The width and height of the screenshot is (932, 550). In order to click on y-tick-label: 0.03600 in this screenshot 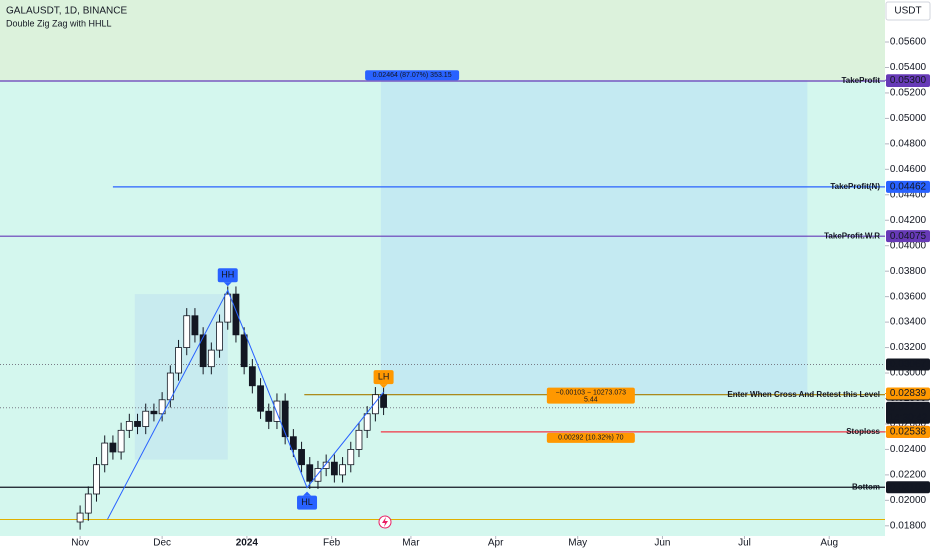, I will do `click(908, 296)`.